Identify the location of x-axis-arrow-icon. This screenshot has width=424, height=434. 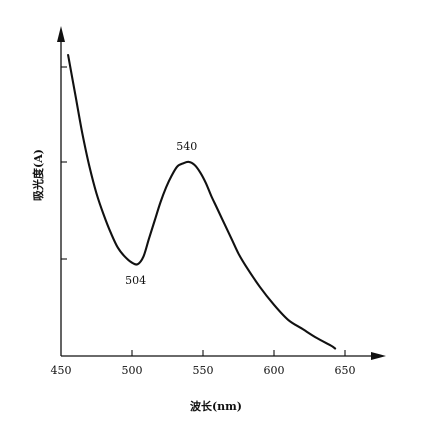
(378, 356).